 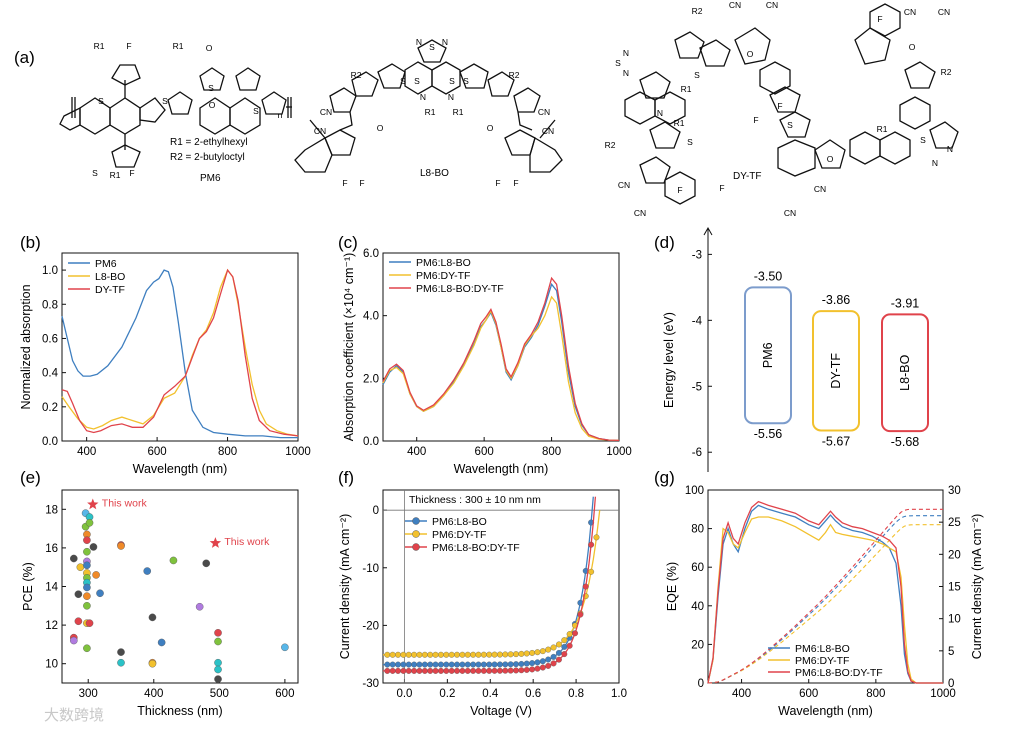 What do you see at coordinates (74, 715) in the screenshot?
I see `watermark: 大数跨境` at bounding box center [74, 715].